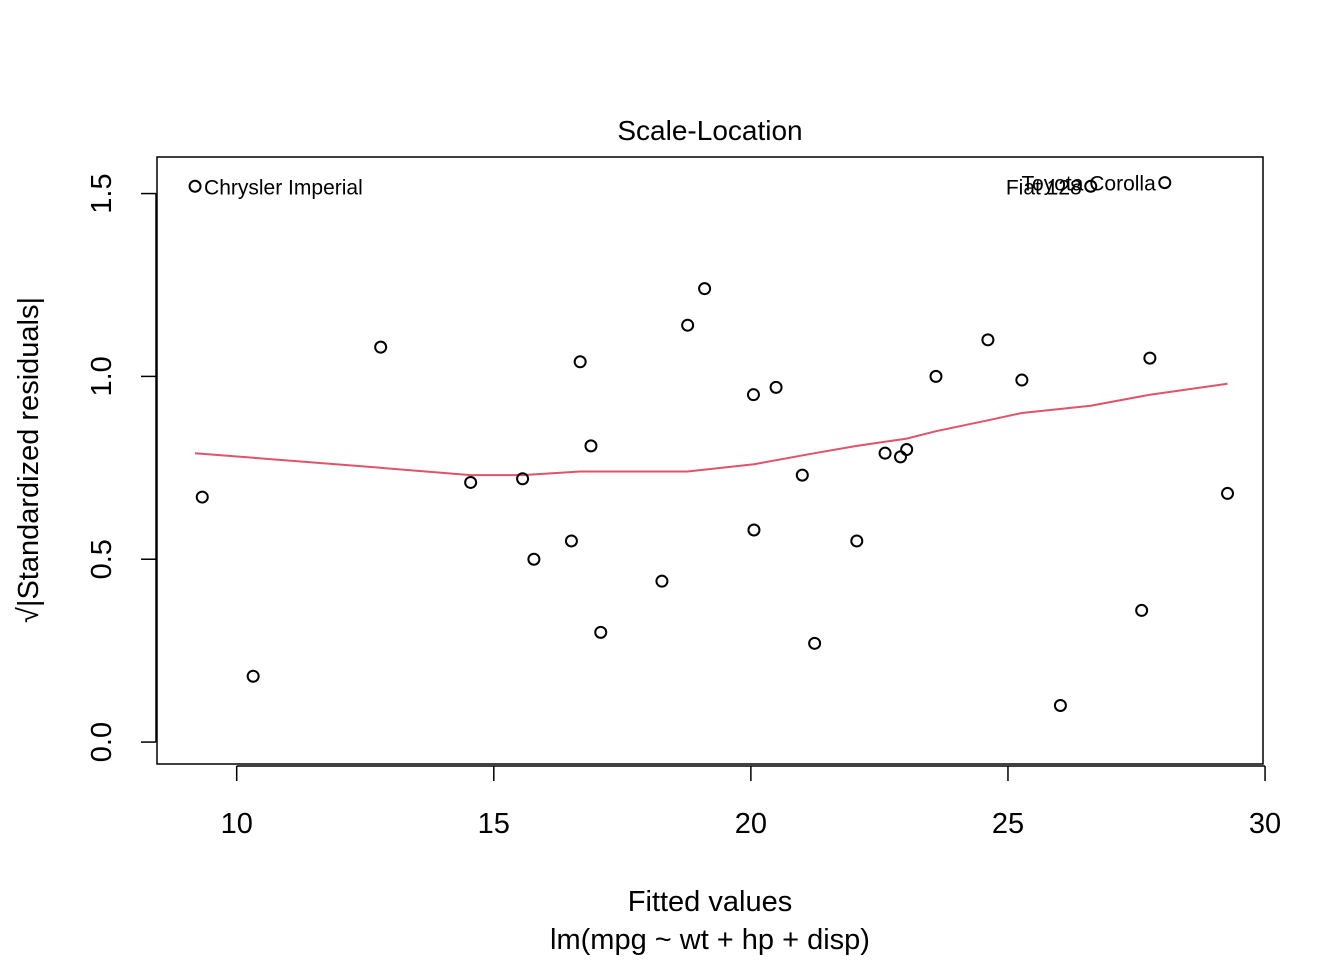 Image resolution: width=1344 pixels, height=960 pixels. Describe the element at coordinates (29, 460) in the screenshot. I see `y-axis-label: √|Standardized residuals|` at that location.